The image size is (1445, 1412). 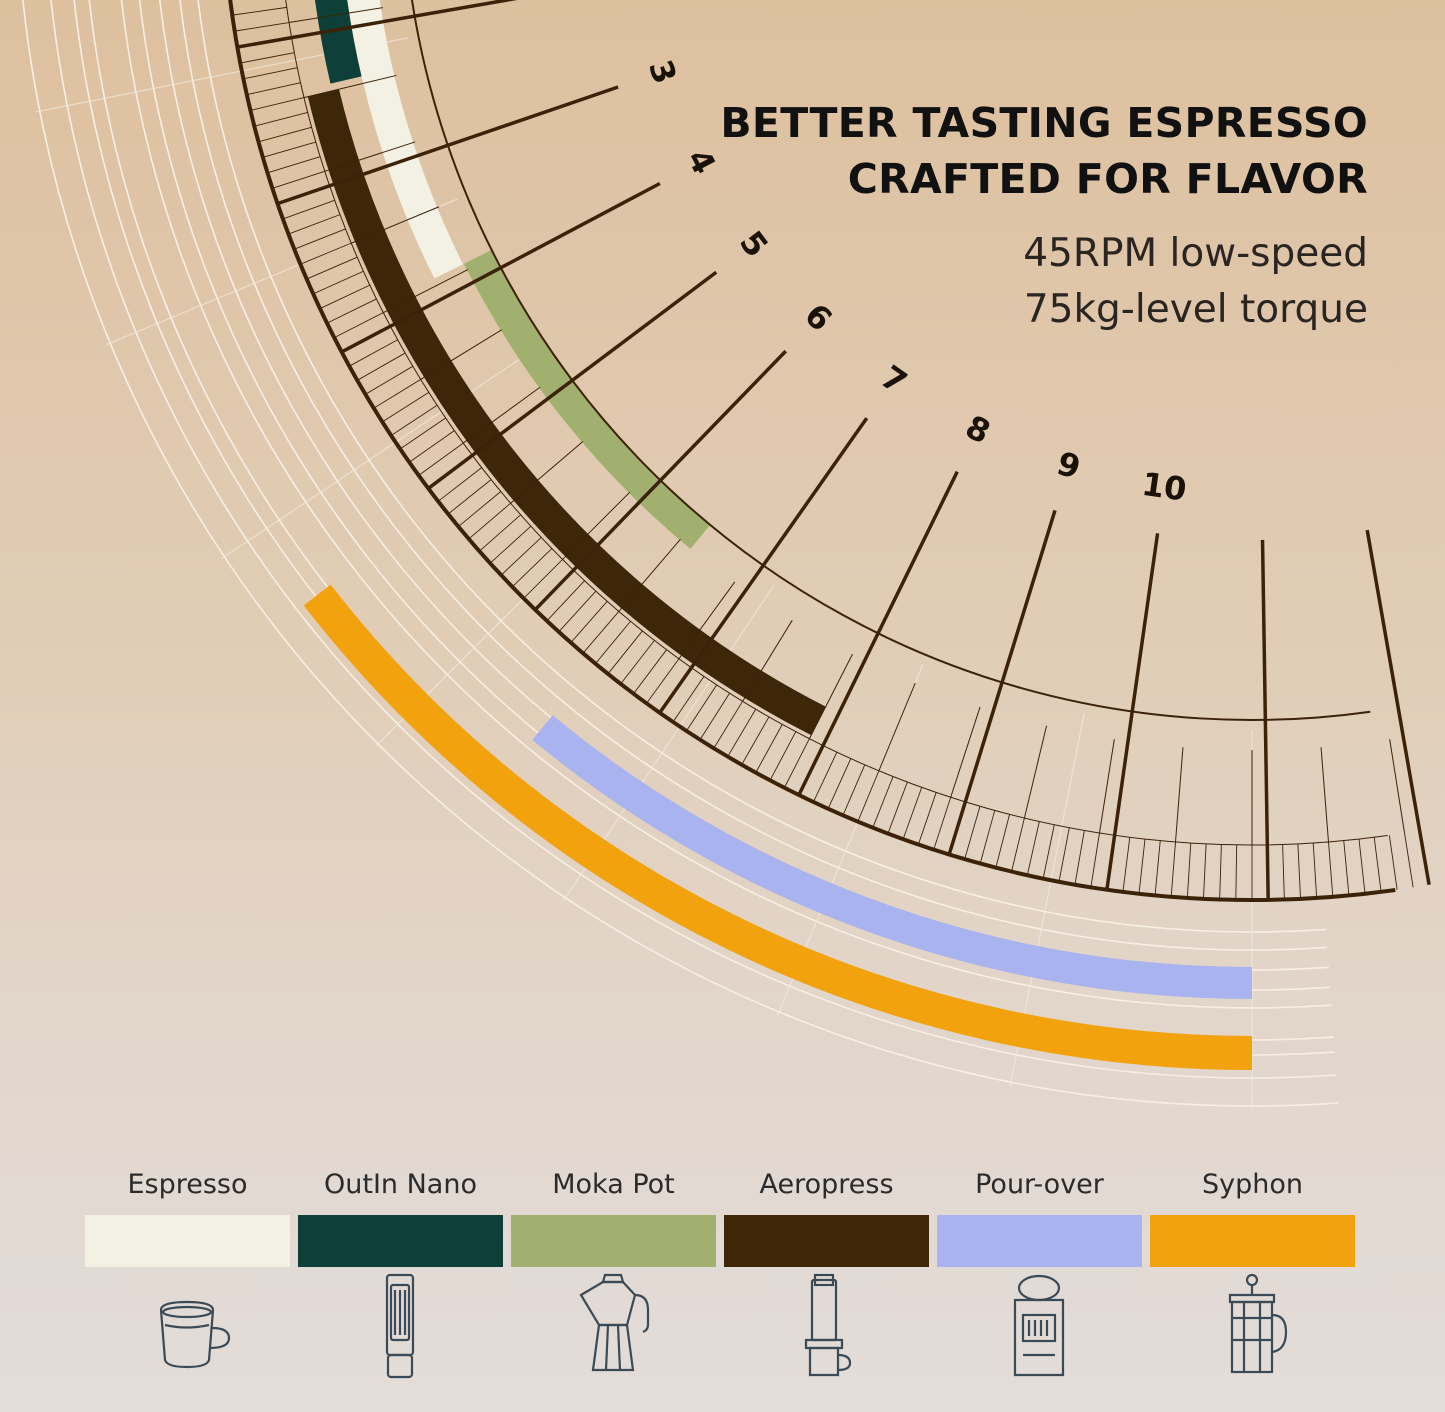 I want to click on legend-label-syphon: Syphon, so click(x=1252, y=1184).